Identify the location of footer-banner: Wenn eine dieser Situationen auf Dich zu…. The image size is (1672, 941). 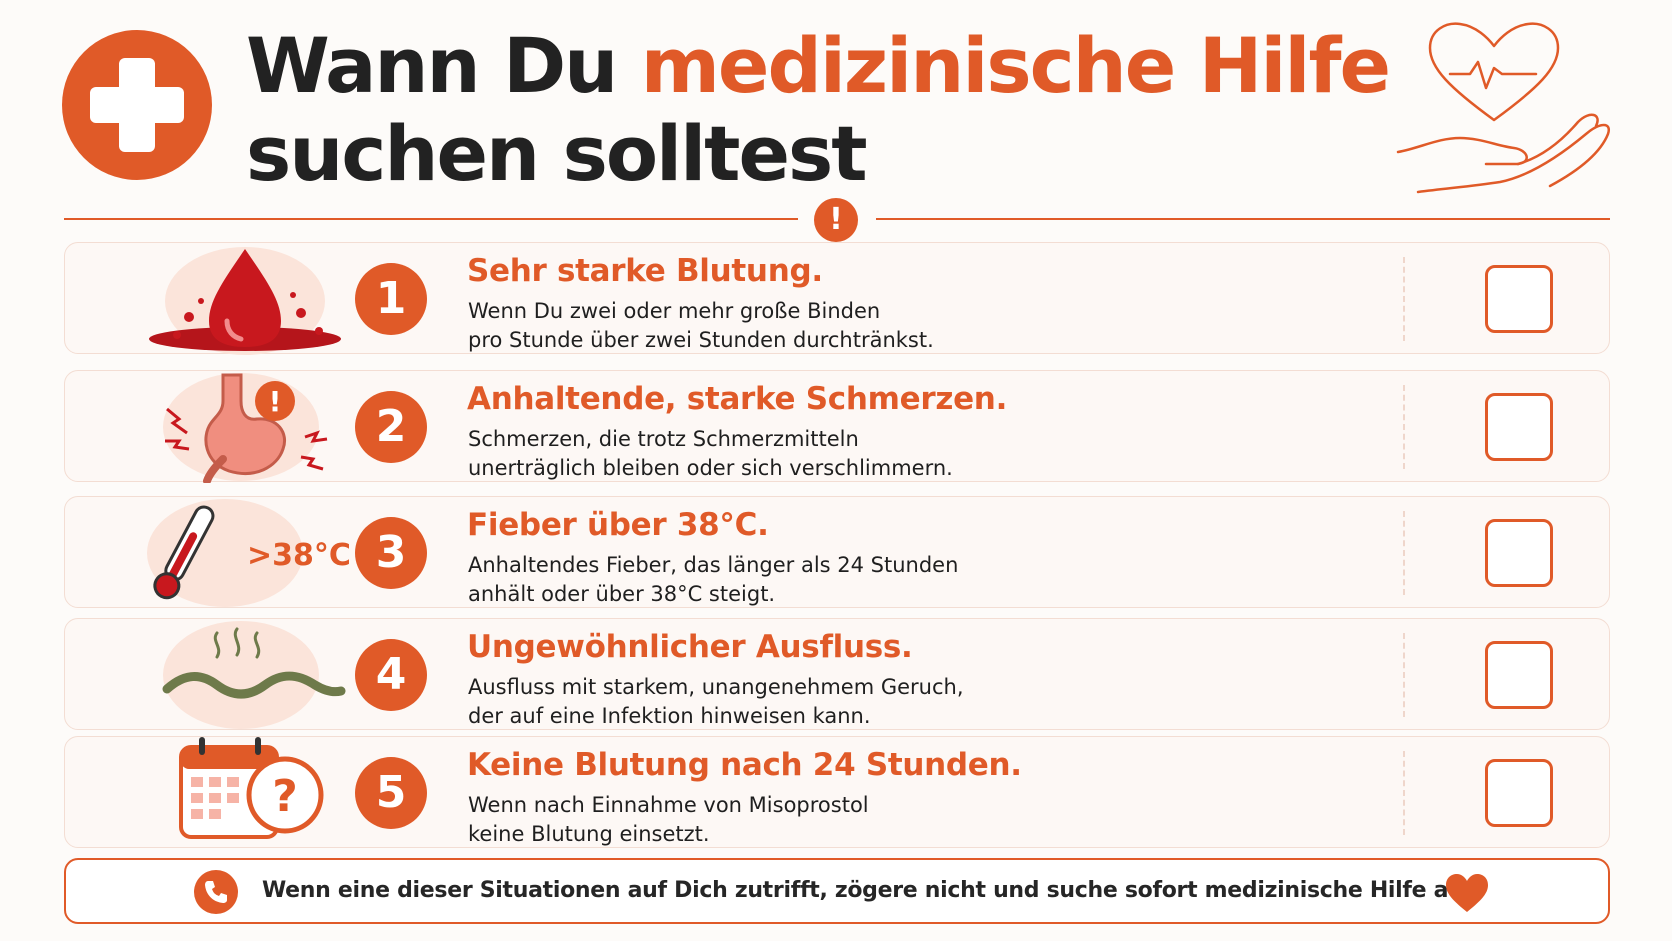
(837, 891).